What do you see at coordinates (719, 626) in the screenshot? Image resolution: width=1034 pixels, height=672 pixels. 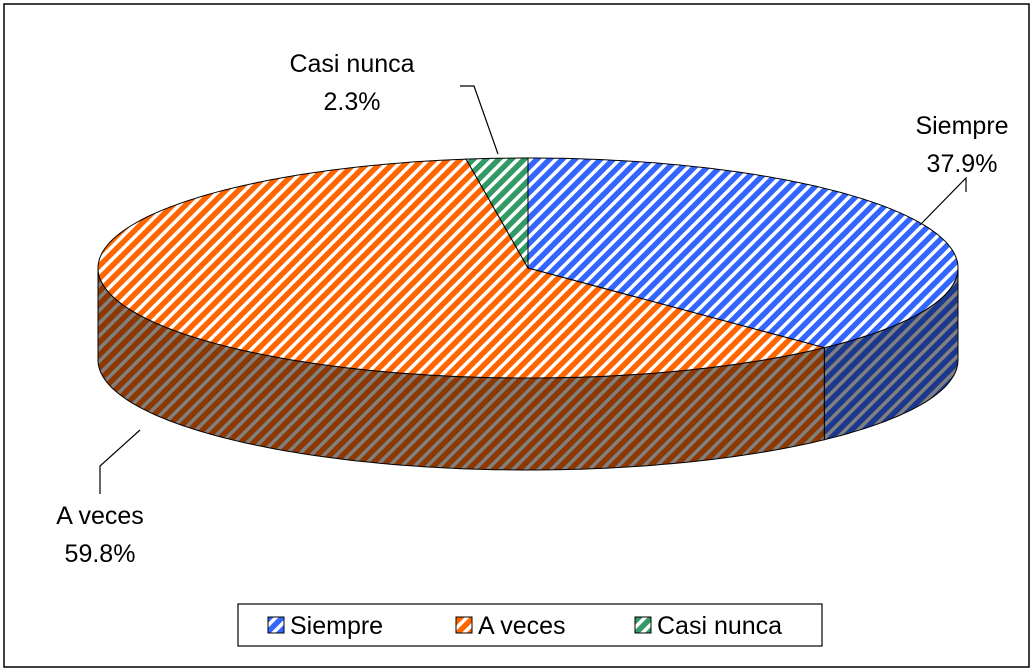 I see `legend-label: Casi nunca` at bounding box center [719, 626].